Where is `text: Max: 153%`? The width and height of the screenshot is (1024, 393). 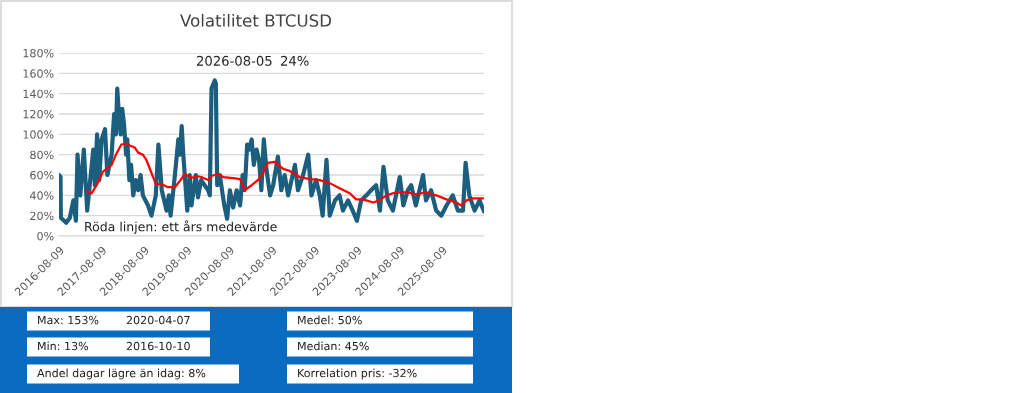 text: Max: 153% is located at coordinates (68, 320).